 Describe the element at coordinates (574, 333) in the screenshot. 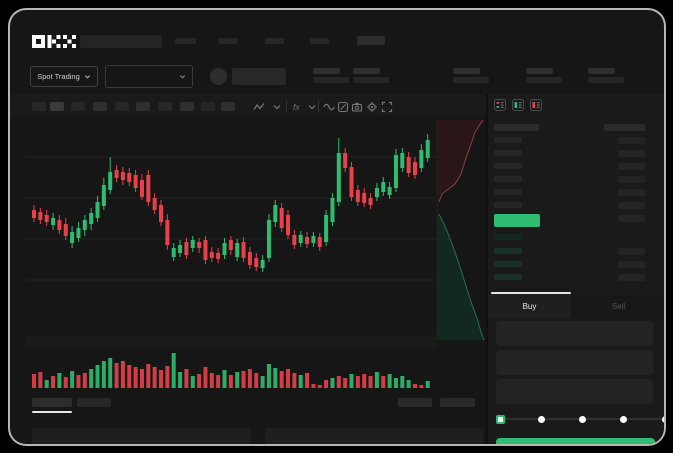

I see `price-field` at that location.